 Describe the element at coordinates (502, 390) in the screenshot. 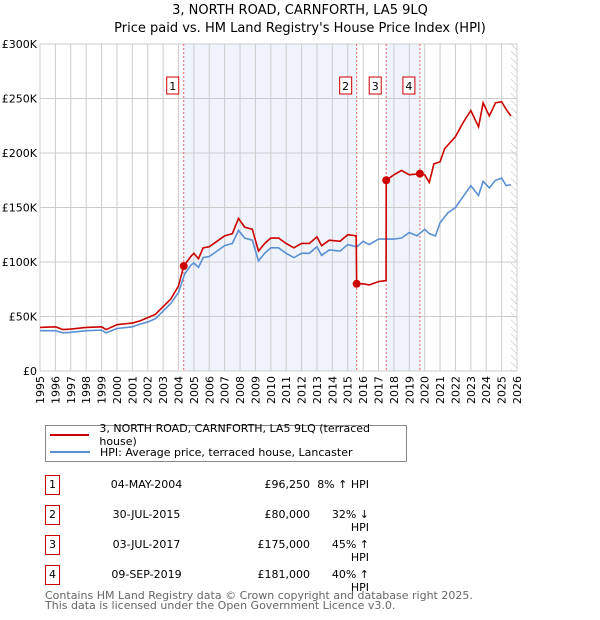

I see `x-tick-label: 2025` at that location.